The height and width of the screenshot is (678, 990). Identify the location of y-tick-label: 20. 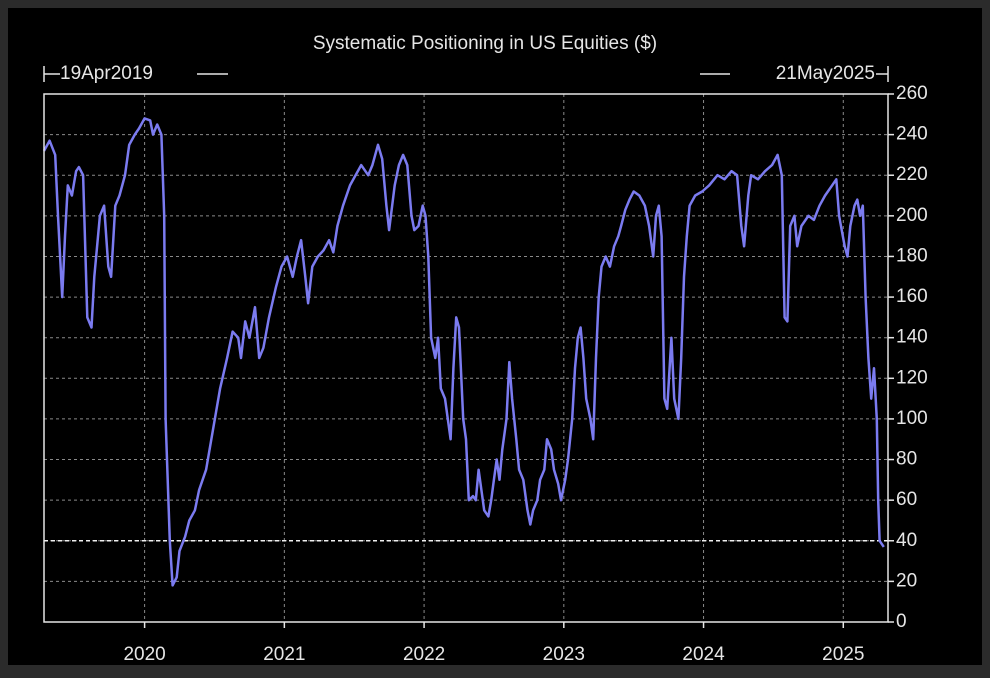
(906, 580).